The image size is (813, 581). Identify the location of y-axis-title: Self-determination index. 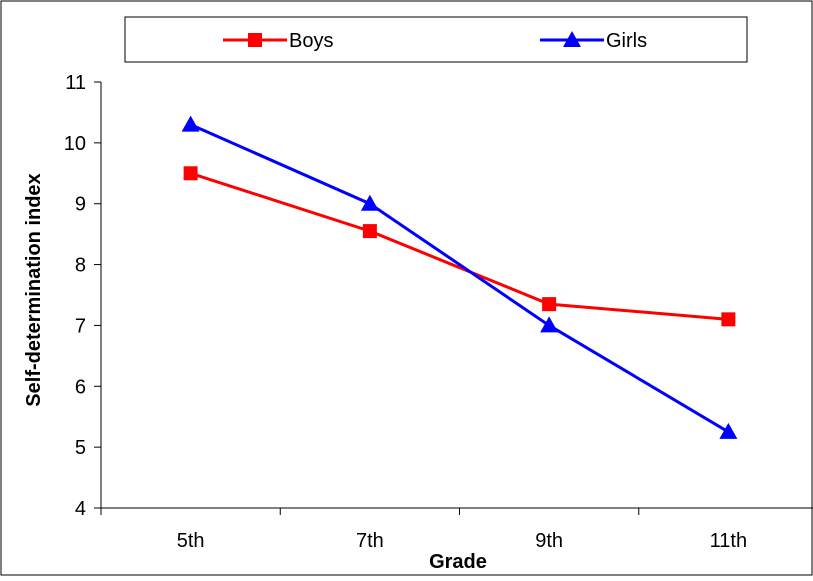
(34, 289).